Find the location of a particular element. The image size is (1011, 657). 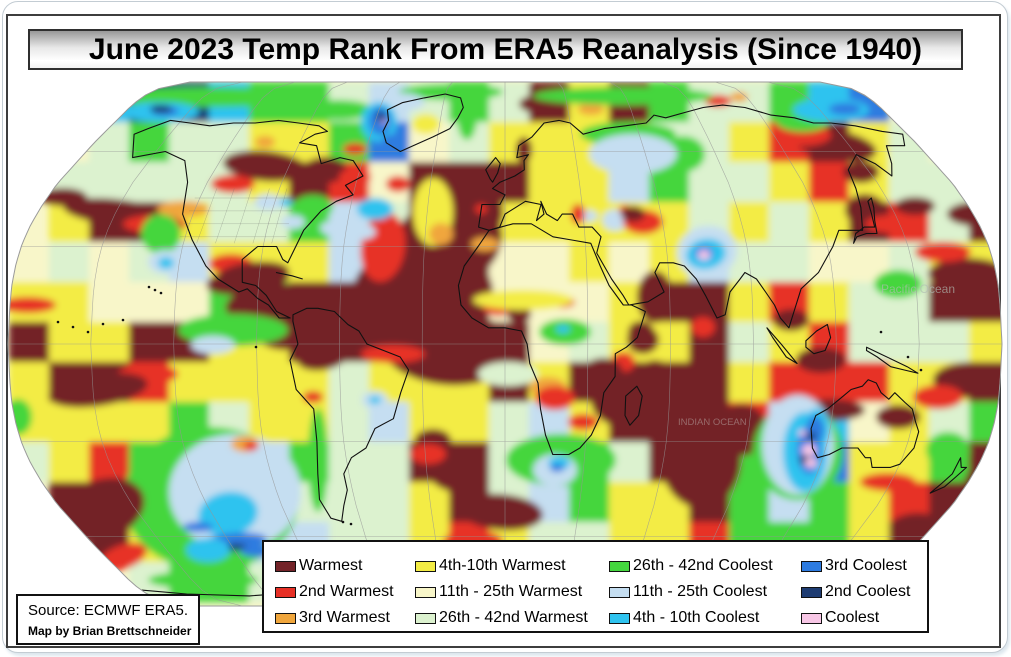

svg-text: INDIAN OCEAN is located at coordinates (712, 422).